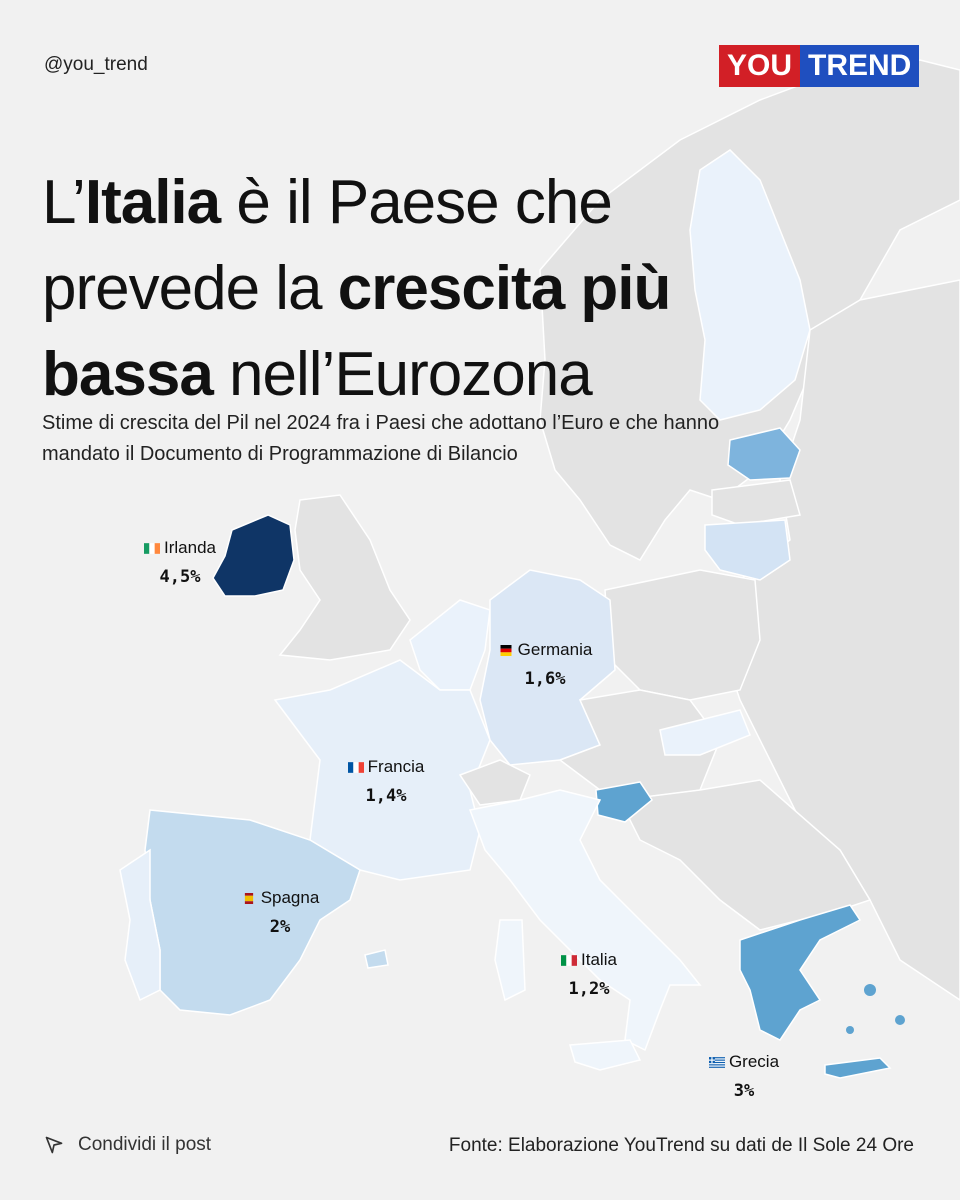 Image resolution: width=960 pixels, height=1200 pixels. I want to click on country-value: 2%, so click(280, 927).